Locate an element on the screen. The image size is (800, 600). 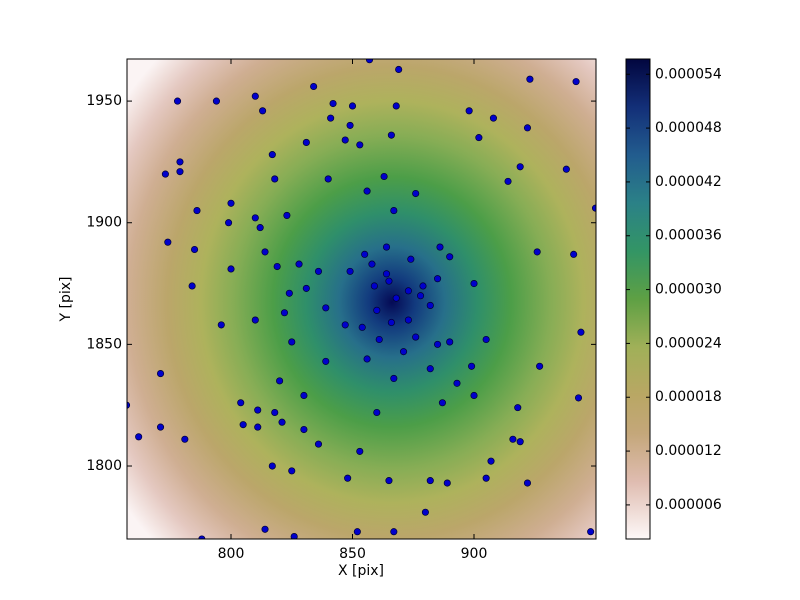
colorbar-tick-label: 0.000018 is located at coordinates (688, 397).